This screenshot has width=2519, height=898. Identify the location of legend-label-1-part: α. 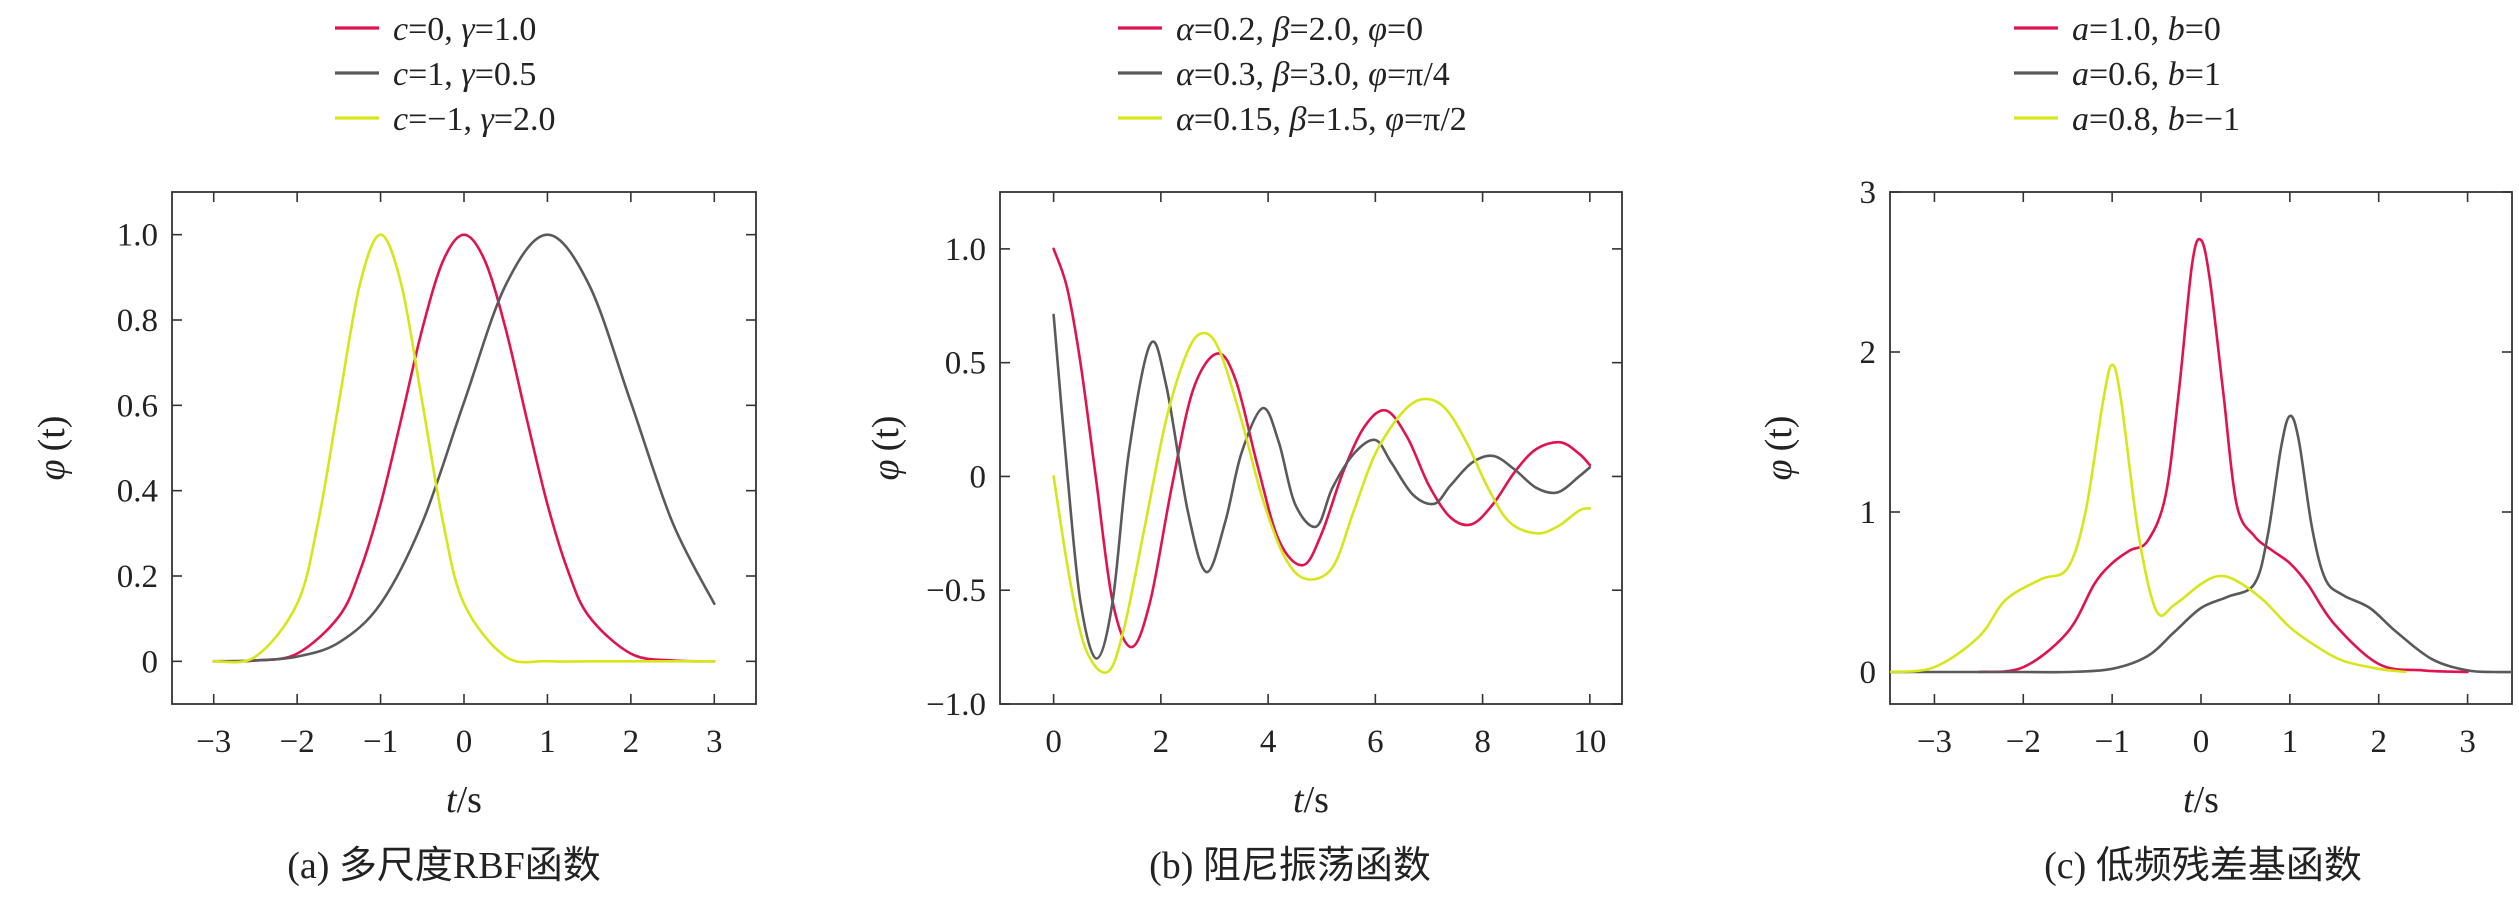
(1185, 29).